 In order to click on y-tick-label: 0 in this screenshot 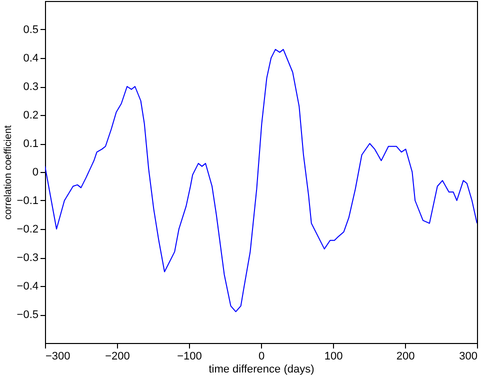, I will do `click(35, 172)`.